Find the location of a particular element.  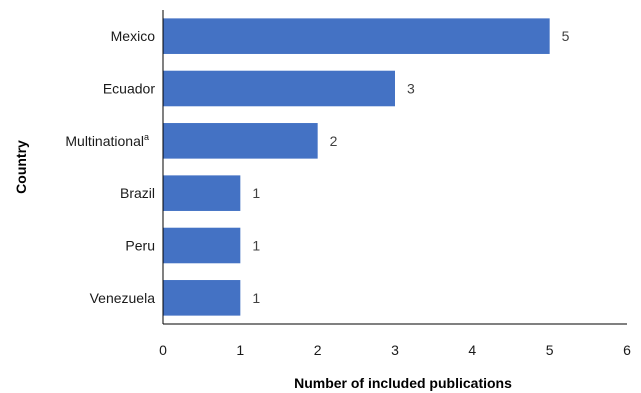

data-label-brazil: 1 is located at coordinates (256, 193).